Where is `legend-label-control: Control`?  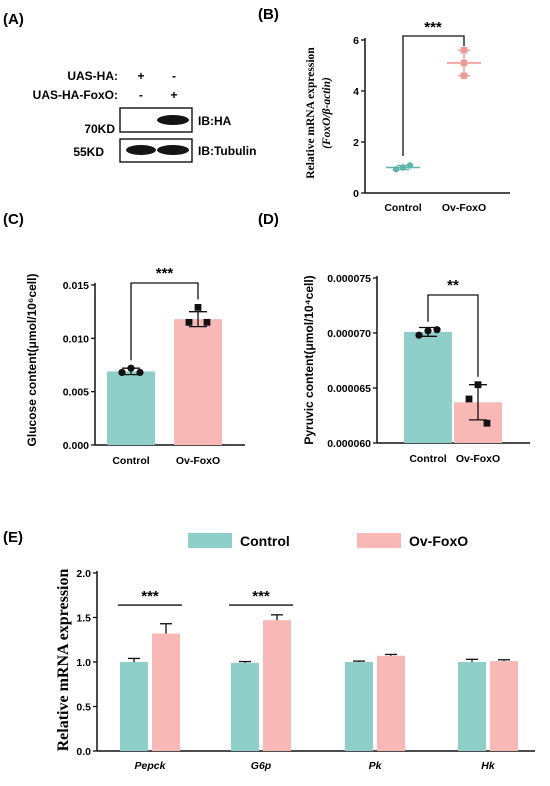
legend-label-control: Control is located at coordinates (265, 541).